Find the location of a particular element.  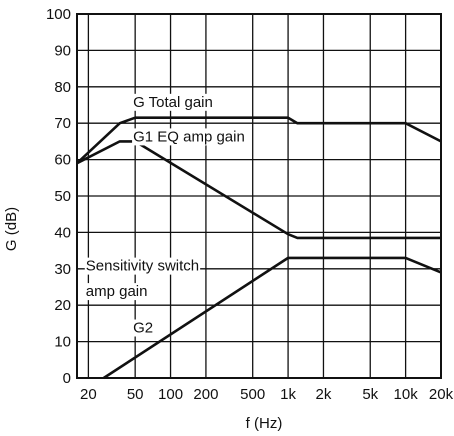

annotation-part: G Total gain is located at coordinates (173, 102).